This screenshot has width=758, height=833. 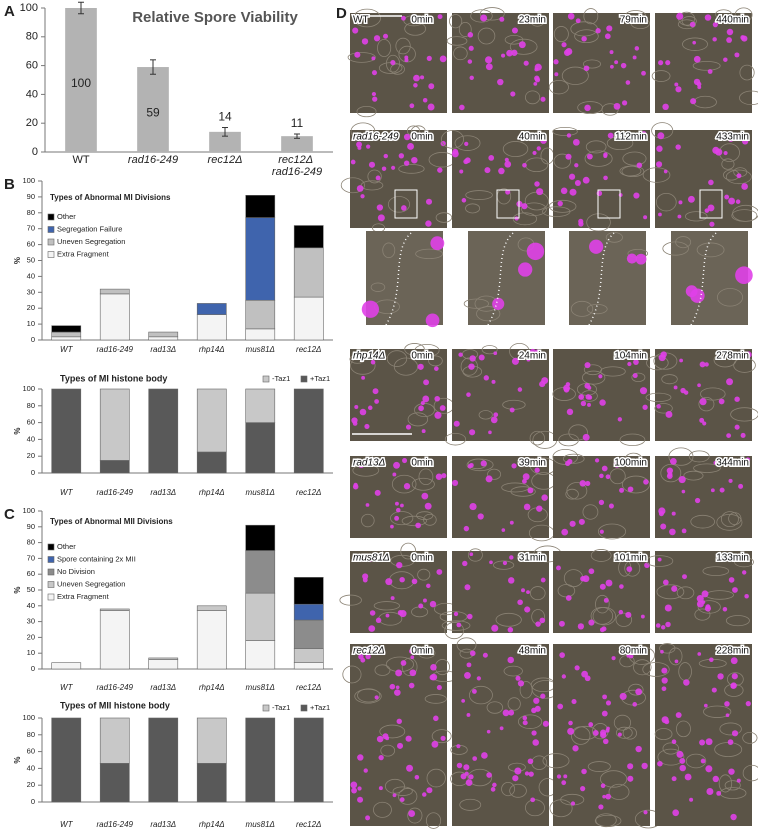 I want to click on x-tick-label: rad16-249, so click(x=115, y=349).